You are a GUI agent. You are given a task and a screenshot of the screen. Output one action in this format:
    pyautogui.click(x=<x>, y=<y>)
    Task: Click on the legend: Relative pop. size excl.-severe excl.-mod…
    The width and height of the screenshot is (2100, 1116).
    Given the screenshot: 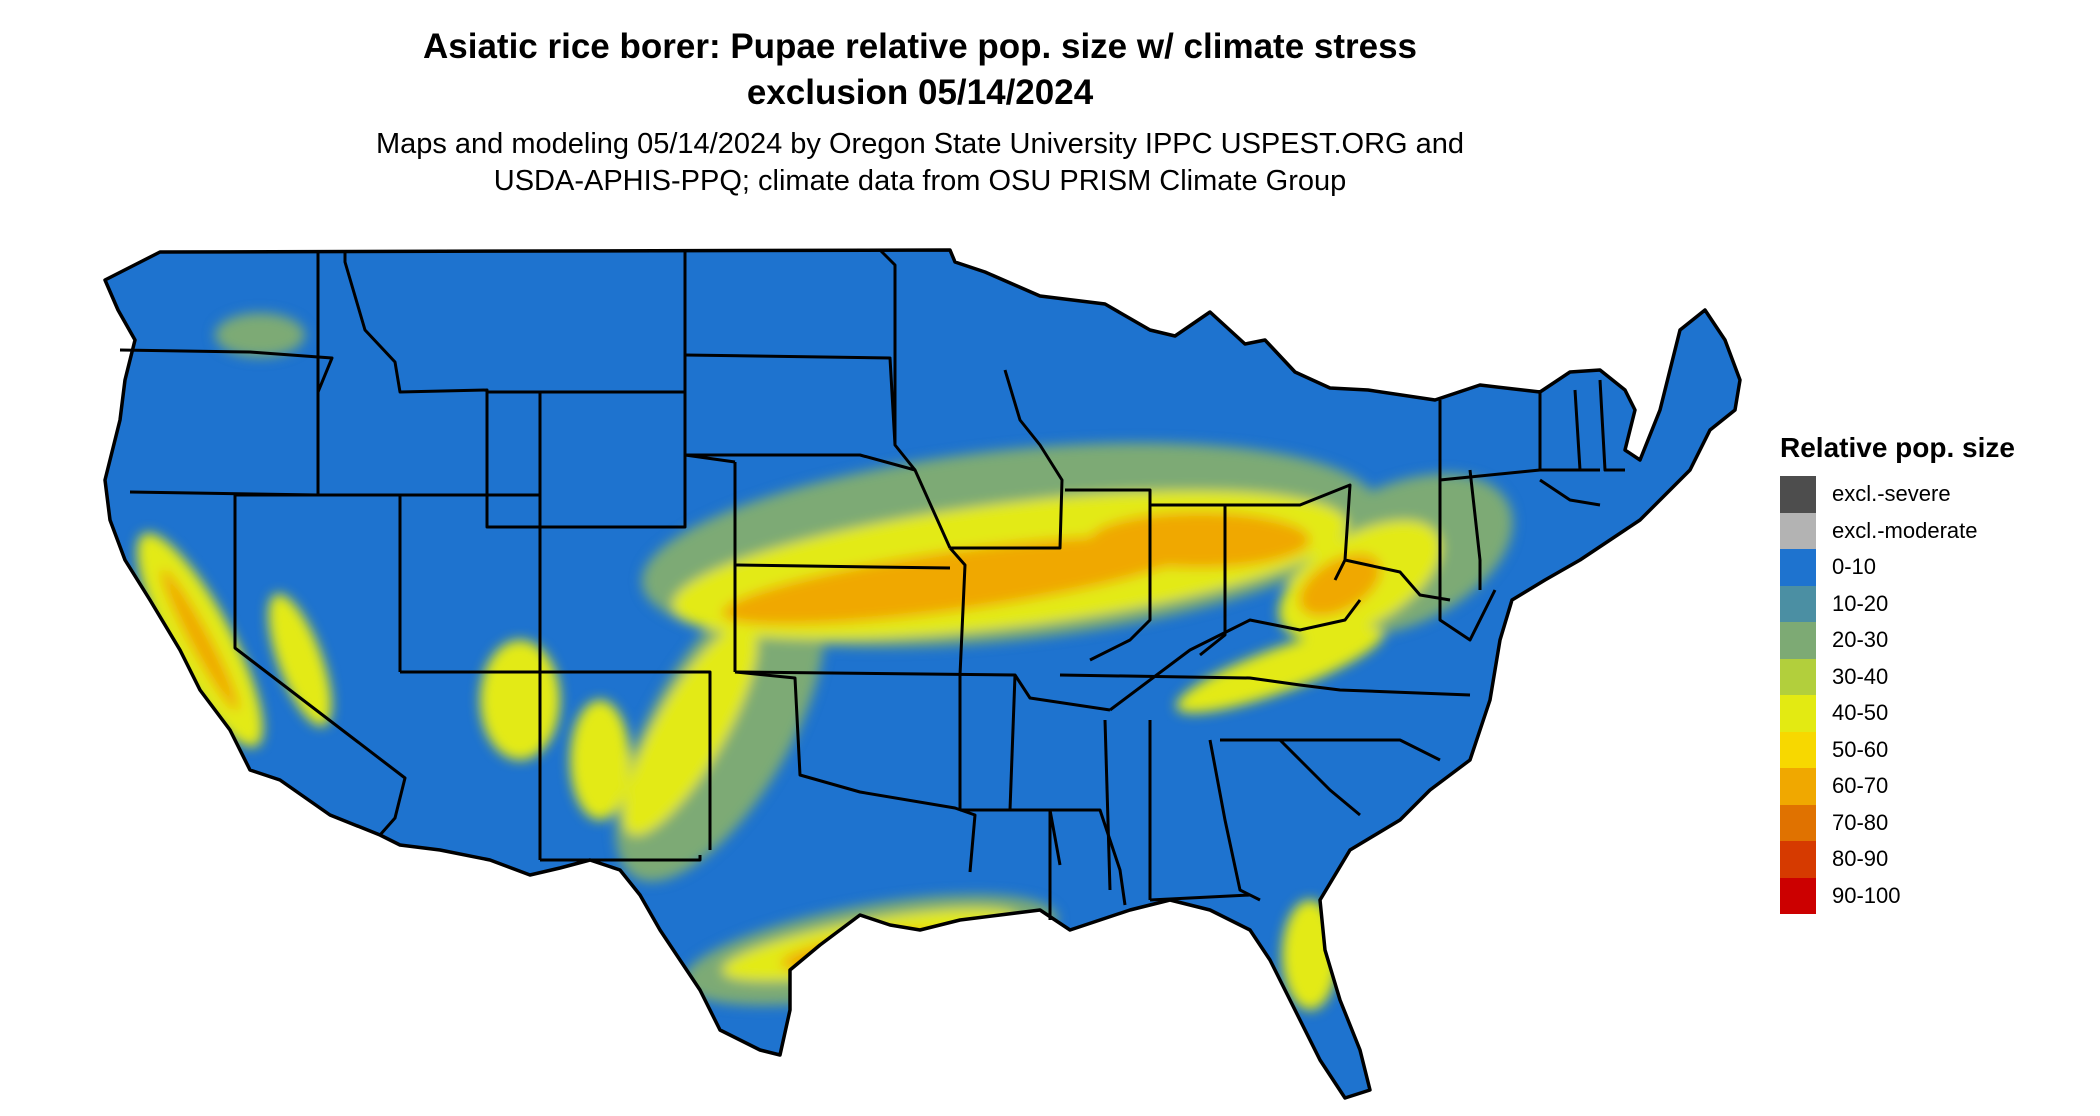 What is the action you would take?
    pyautogui.click(x=1897, y=673)
    